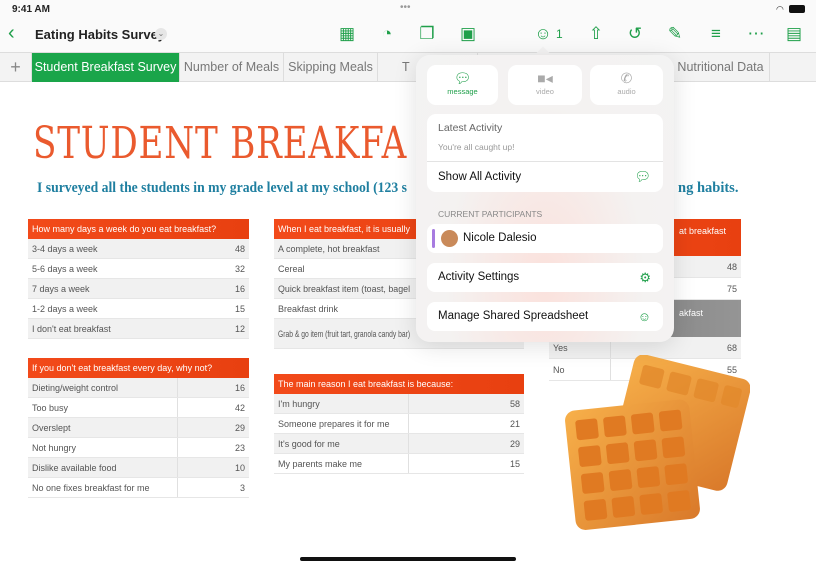  What do you see at coordinates (54, 447) in the screenshot?
I see `row-label: Not hungry` at bounding box center [54, 447].